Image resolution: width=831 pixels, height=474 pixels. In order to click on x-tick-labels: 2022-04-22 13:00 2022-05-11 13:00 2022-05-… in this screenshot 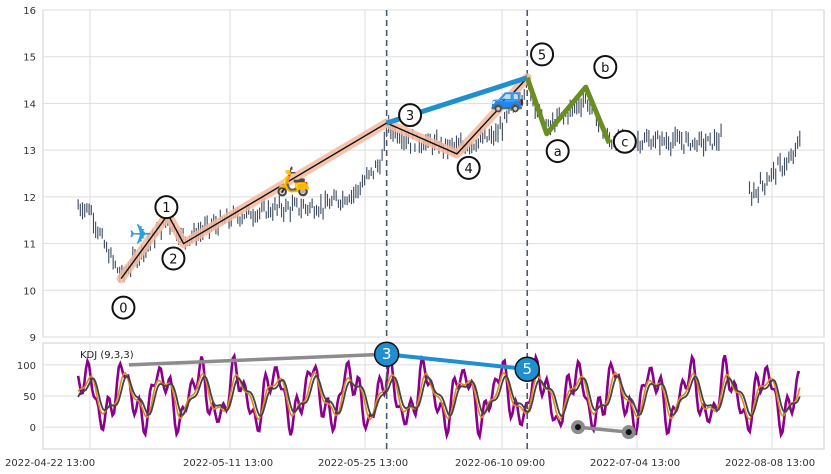, I will do `click(410, 463)`.